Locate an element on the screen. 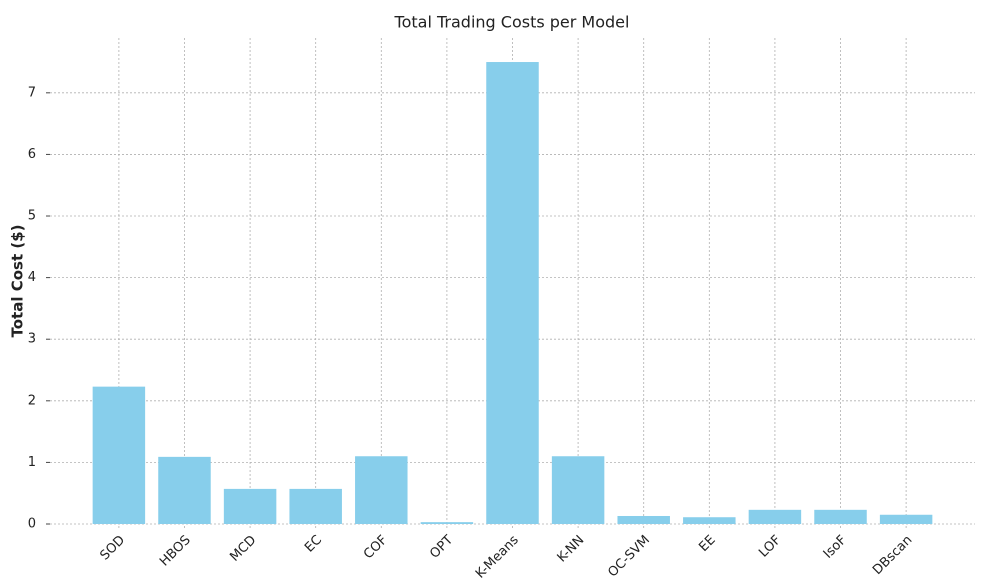 The image size is (981, 585). y-tick-label: 0 is located at coordinates (32, 524).